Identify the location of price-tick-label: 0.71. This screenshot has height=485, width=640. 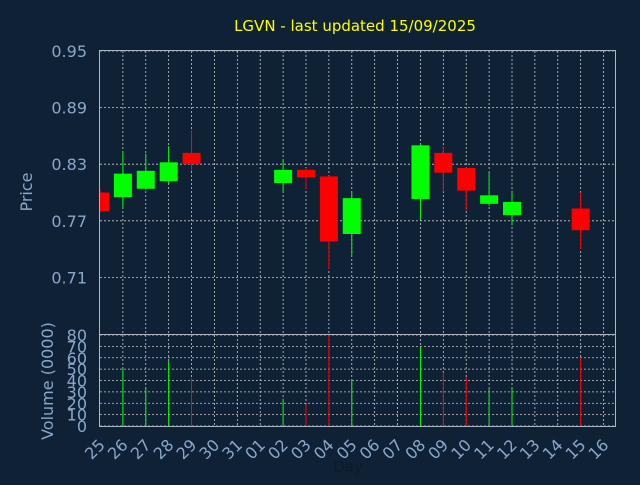
(69, 277).